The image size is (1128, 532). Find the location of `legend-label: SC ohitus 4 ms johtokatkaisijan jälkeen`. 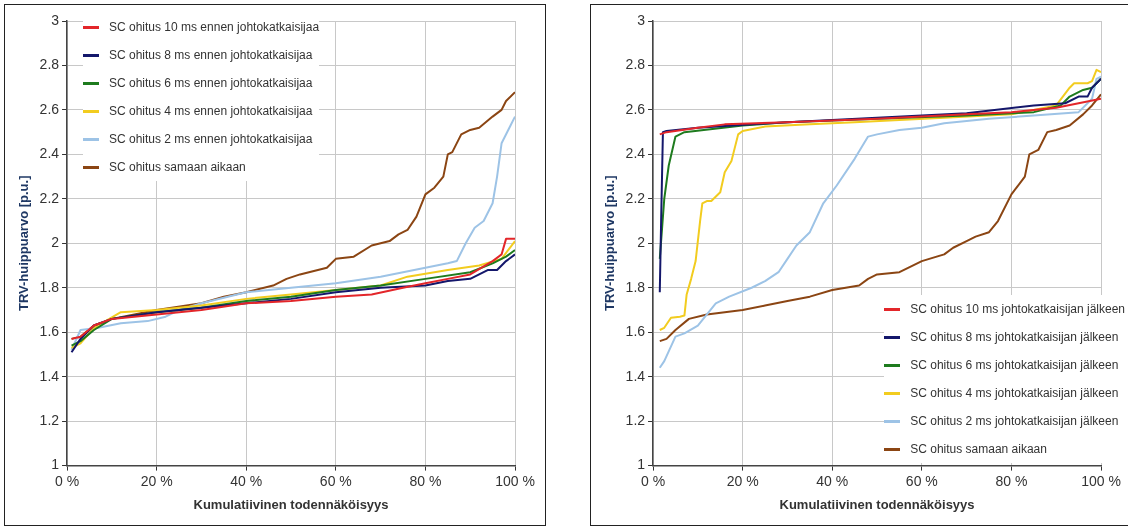

legend-label: SC ohitus 4 ms johtokatkaisijan jälkeen is located at coordinates (1014, 393).